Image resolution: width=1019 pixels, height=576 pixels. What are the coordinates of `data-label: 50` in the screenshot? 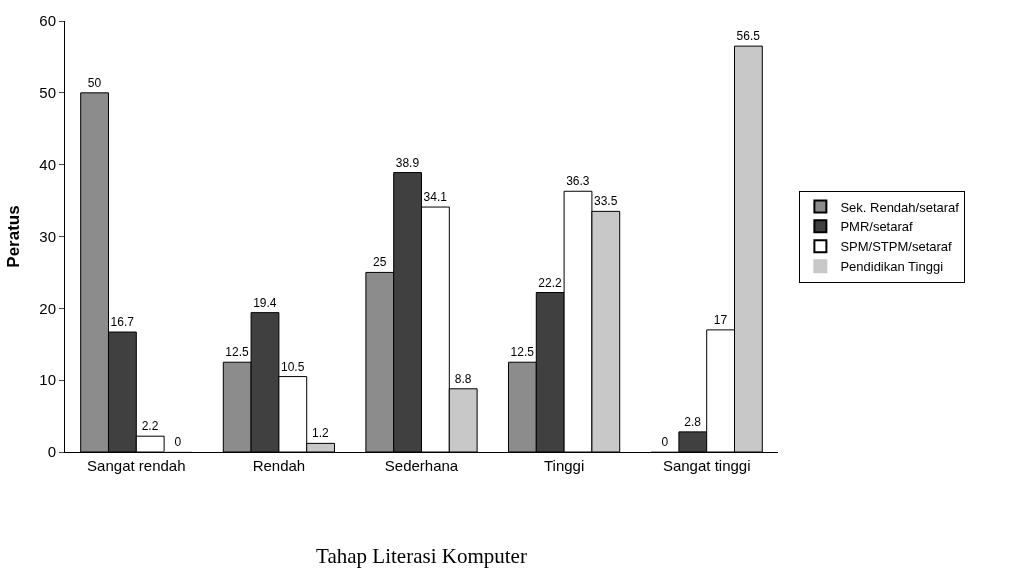 It's located at (94, 82).